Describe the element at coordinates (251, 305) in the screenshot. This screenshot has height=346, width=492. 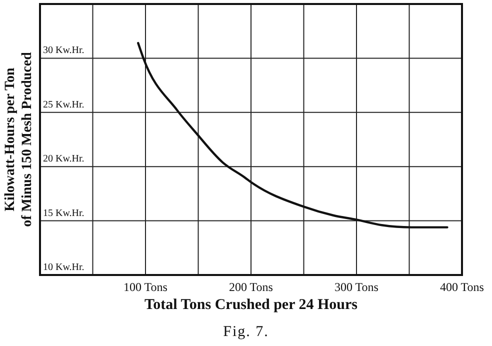
I see `x-axis-title: Total Tons Crushed per 24 Hours` at that location.